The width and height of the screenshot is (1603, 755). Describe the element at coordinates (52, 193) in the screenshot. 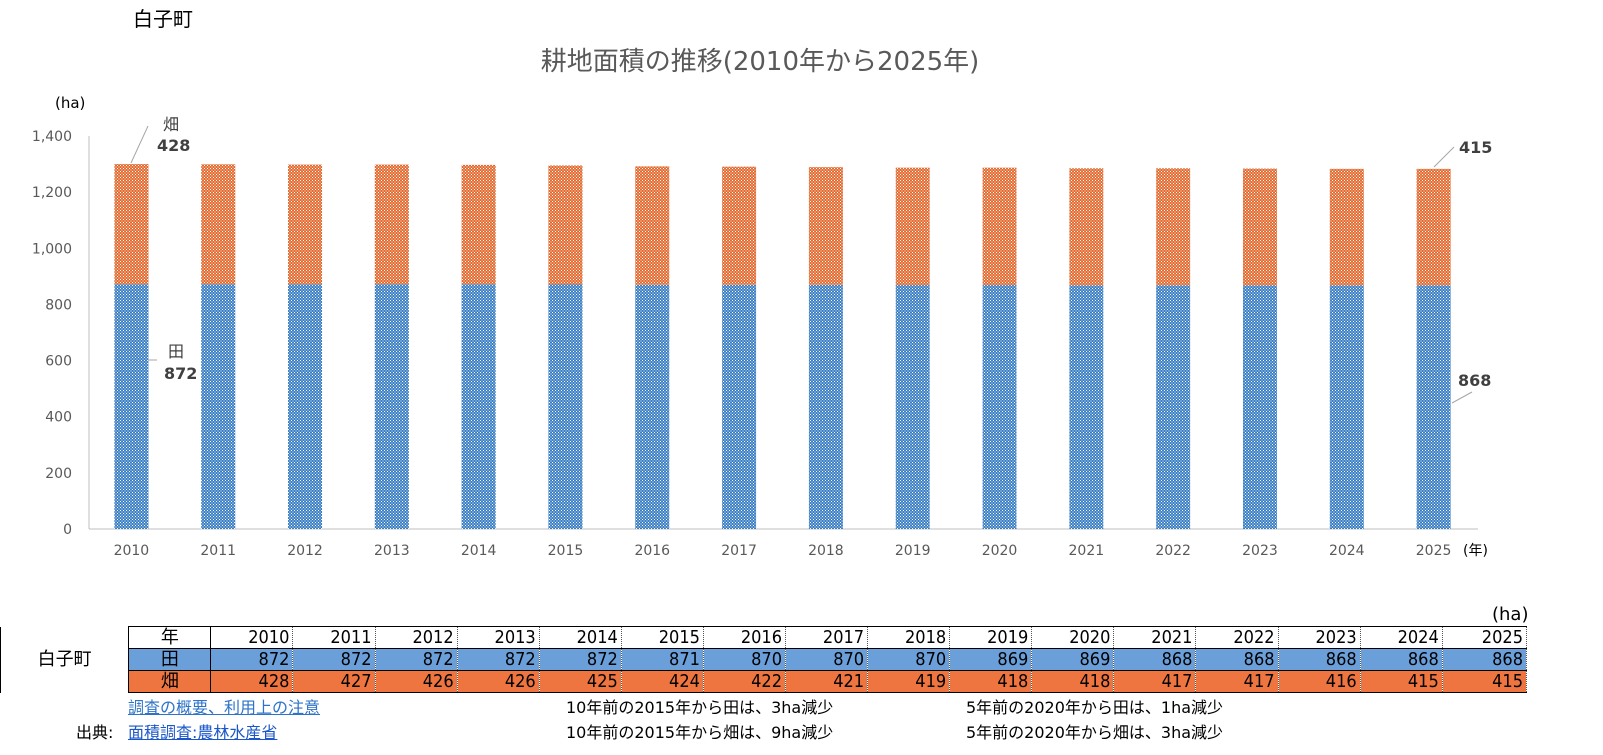

I see `y-tick-label: 1,200` at that location.